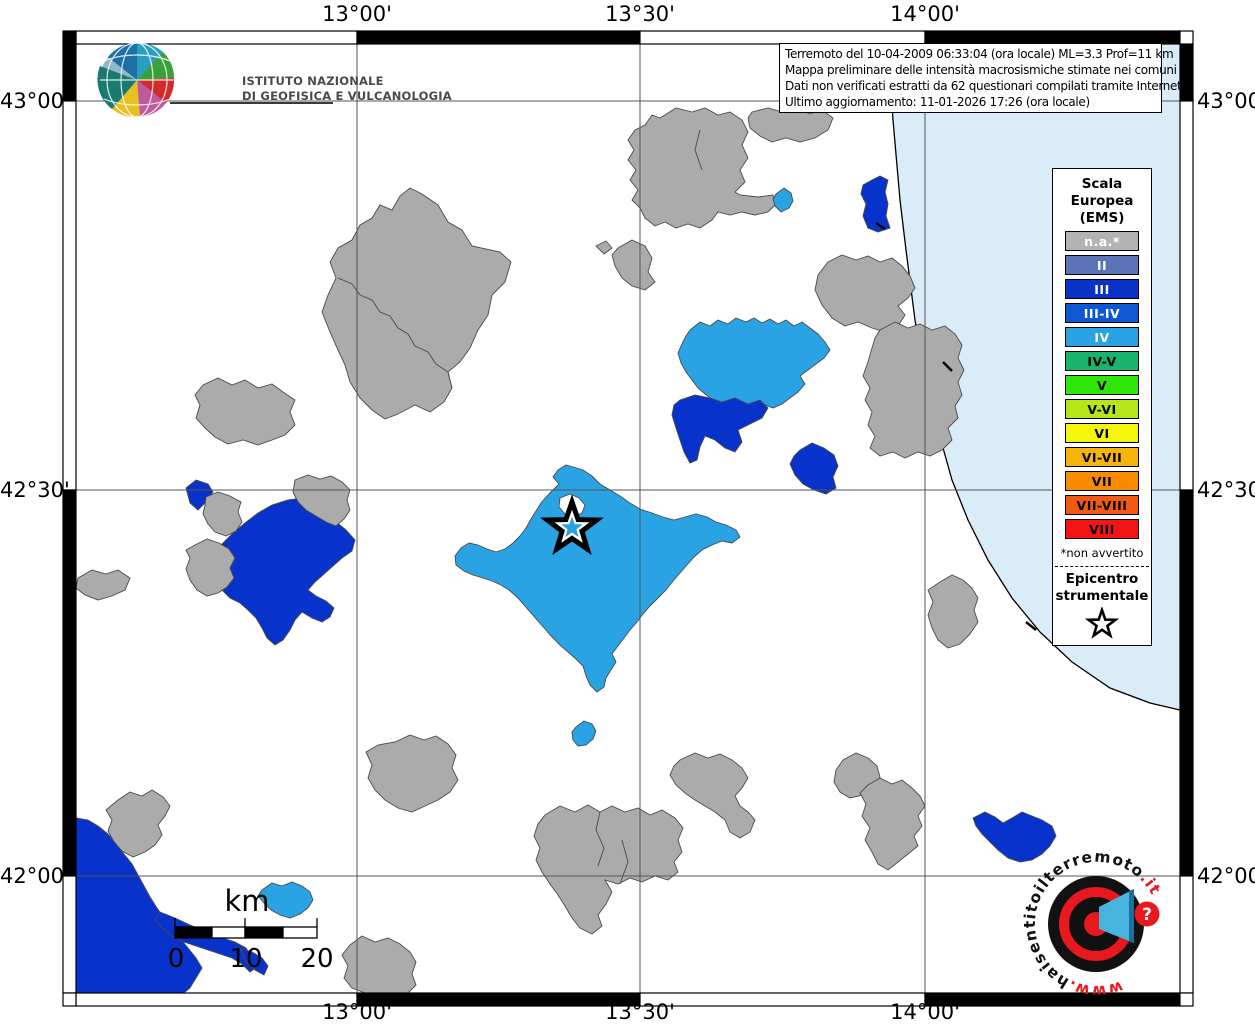 The height and width of the screenshot is (1024, 1255). I want to click on axis-label-right-42-30: 42°30', so click(1226, 490).